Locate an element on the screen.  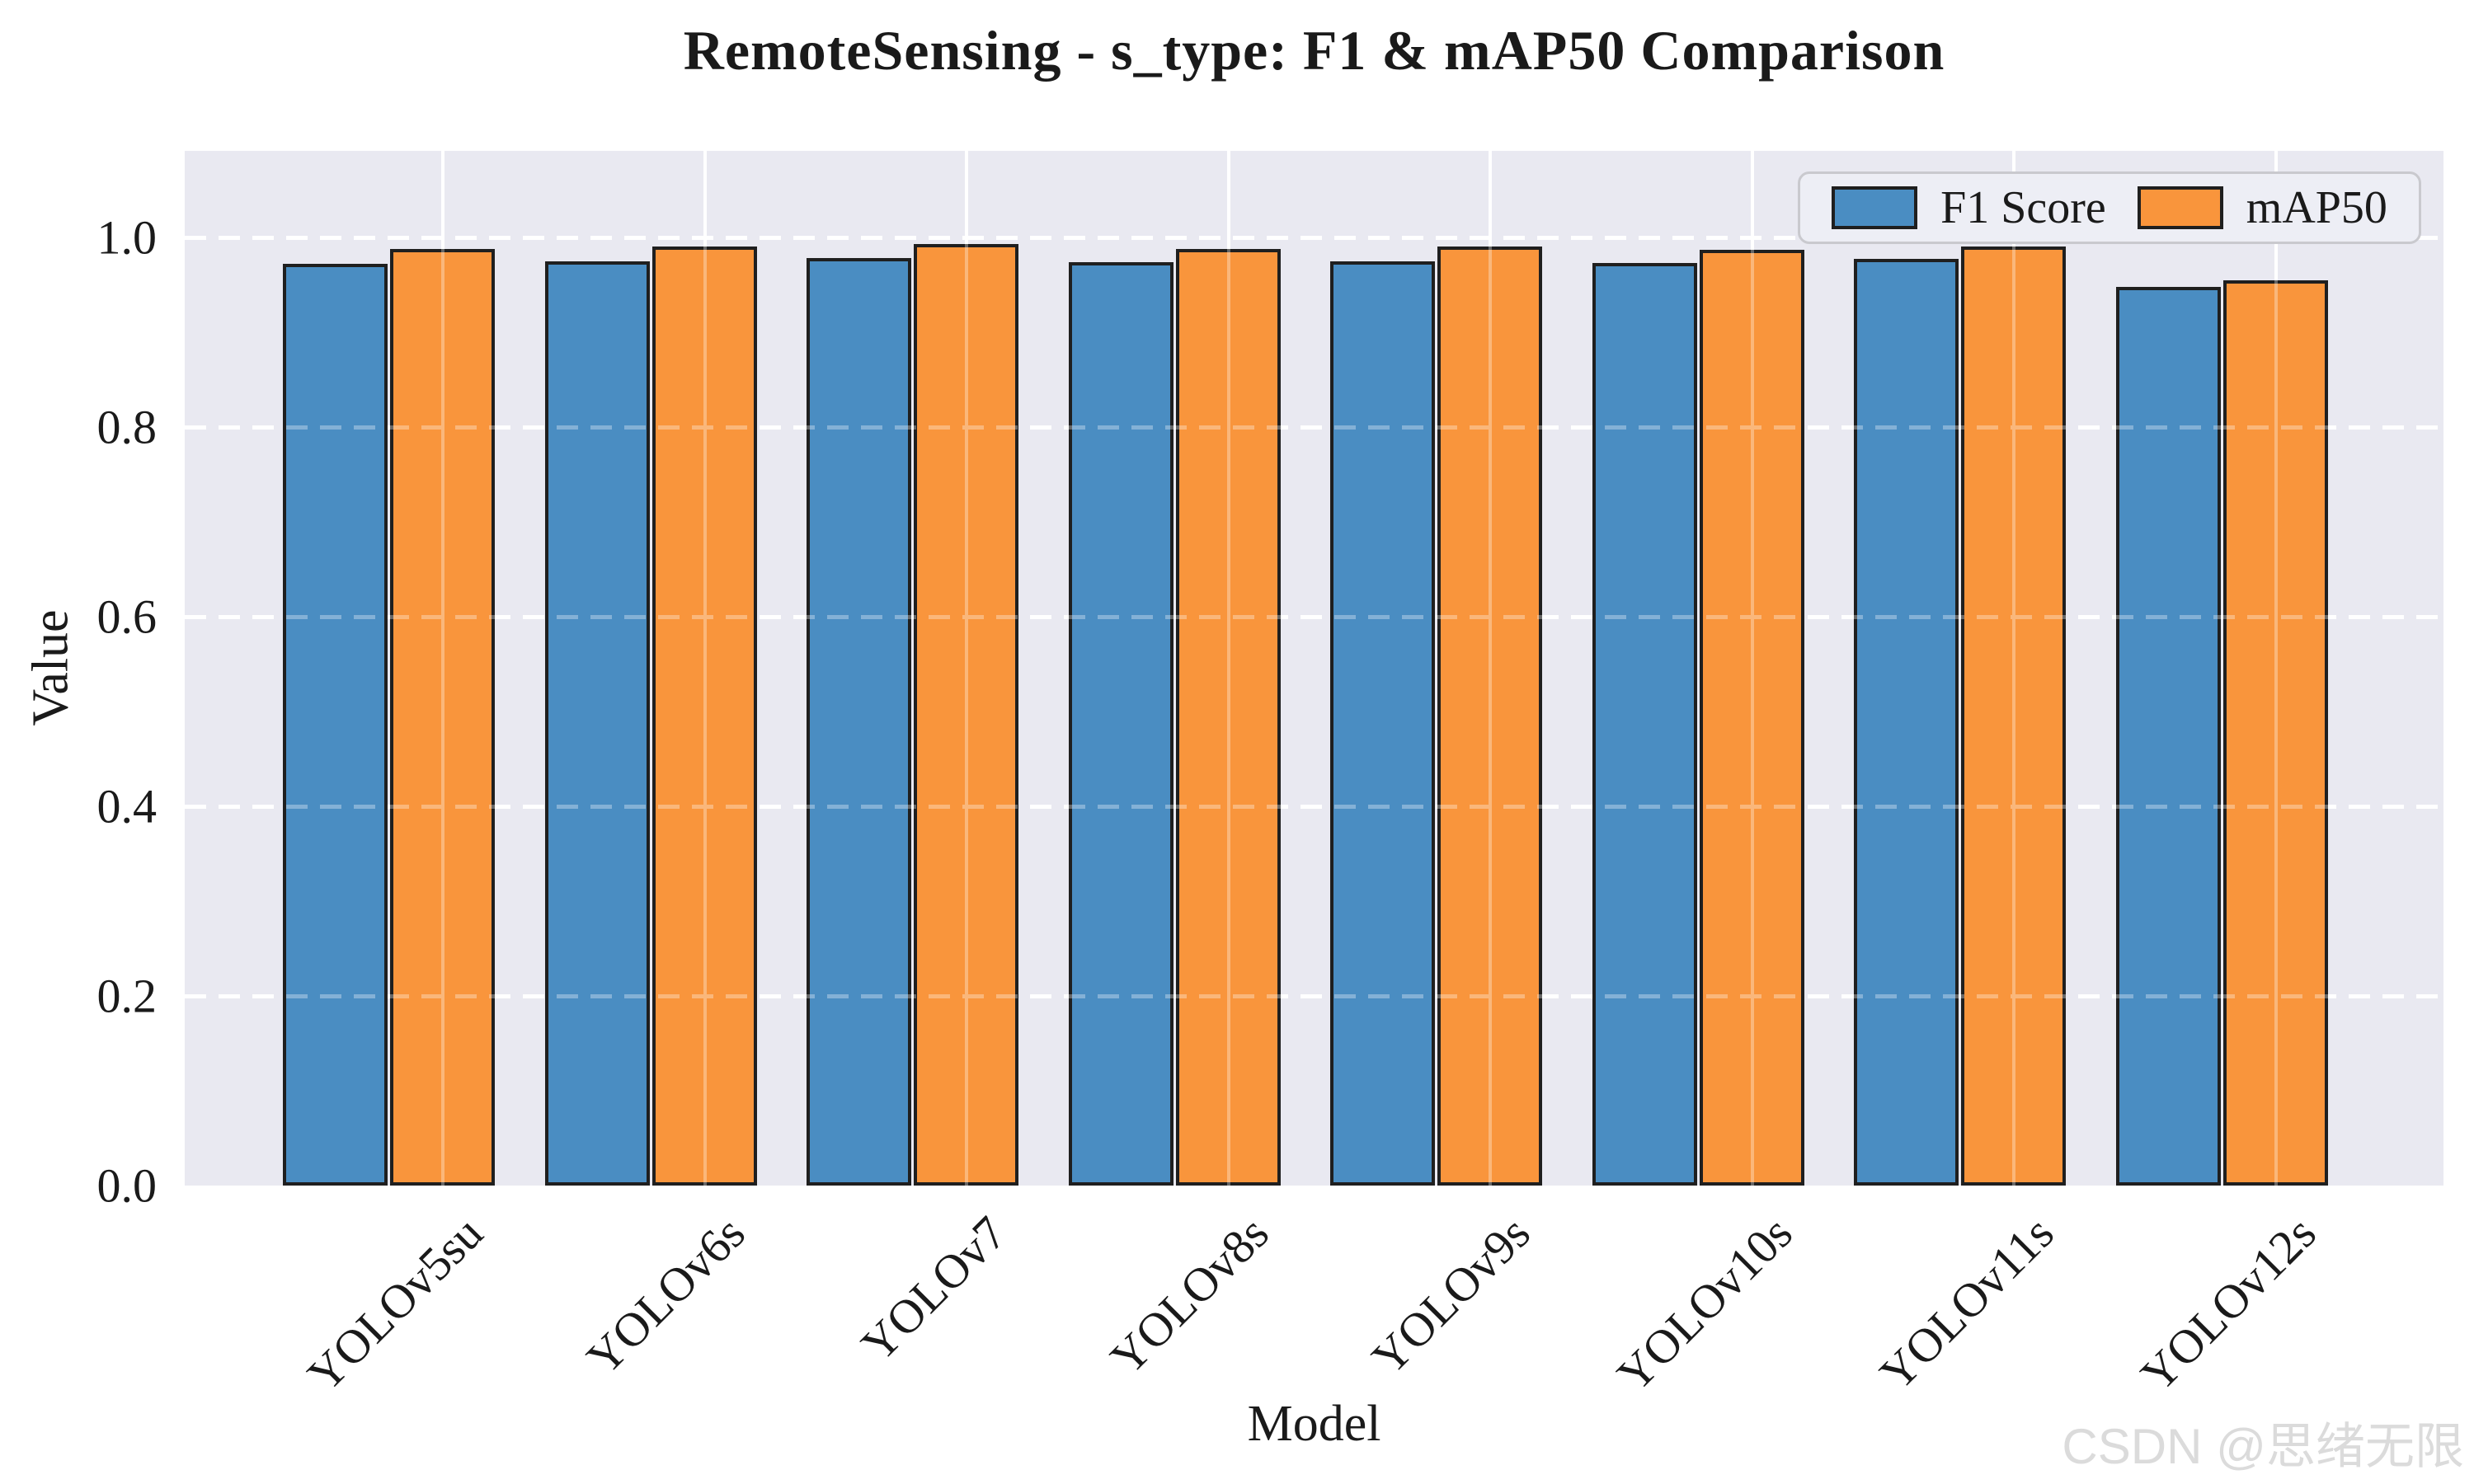
x-tick-label: YOLOv9s is located at coordinates (1450, 1295).